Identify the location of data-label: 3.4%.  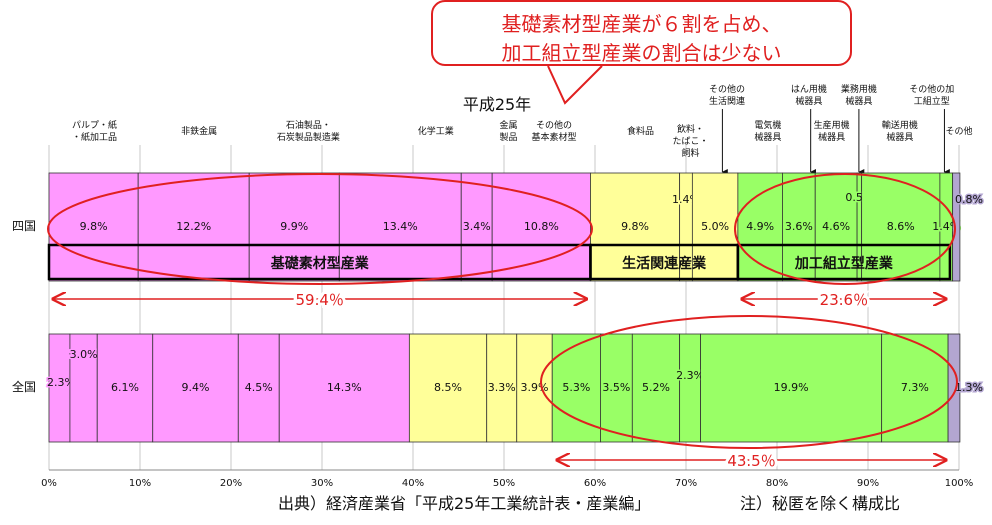
(477, 226).